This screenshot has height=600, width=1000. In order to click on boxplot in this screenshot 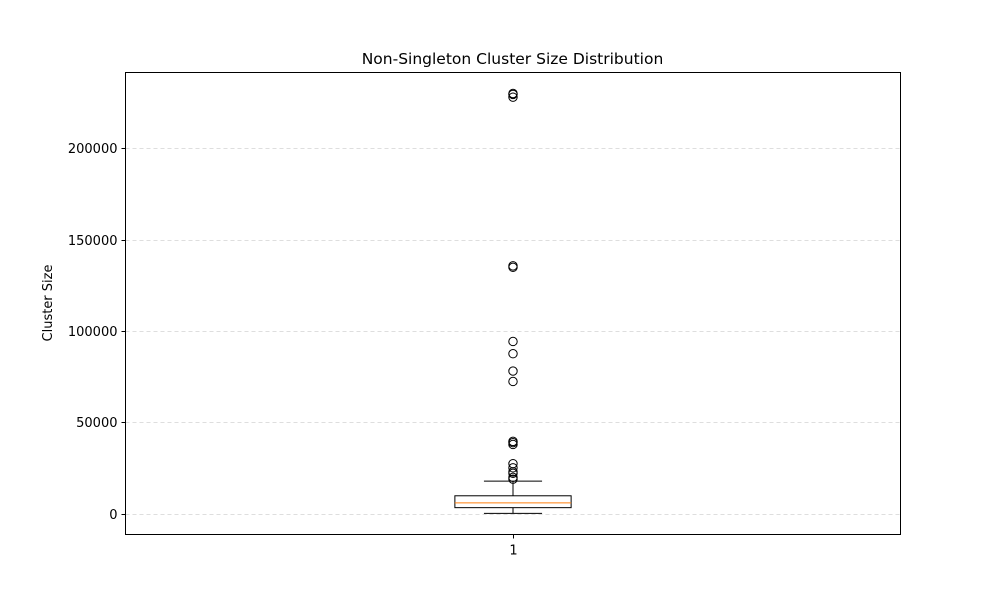, I will do `click(513, 301)`.